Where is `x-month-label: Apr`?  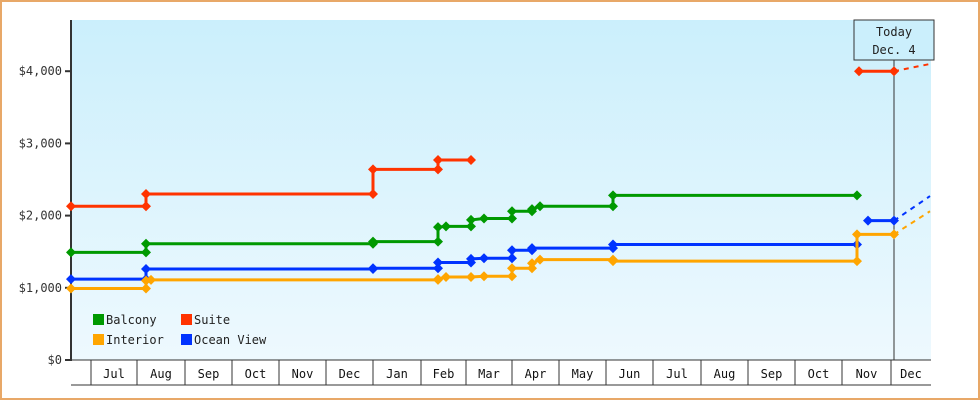
x-month-label: Apr is located at coordinates (536, 374).